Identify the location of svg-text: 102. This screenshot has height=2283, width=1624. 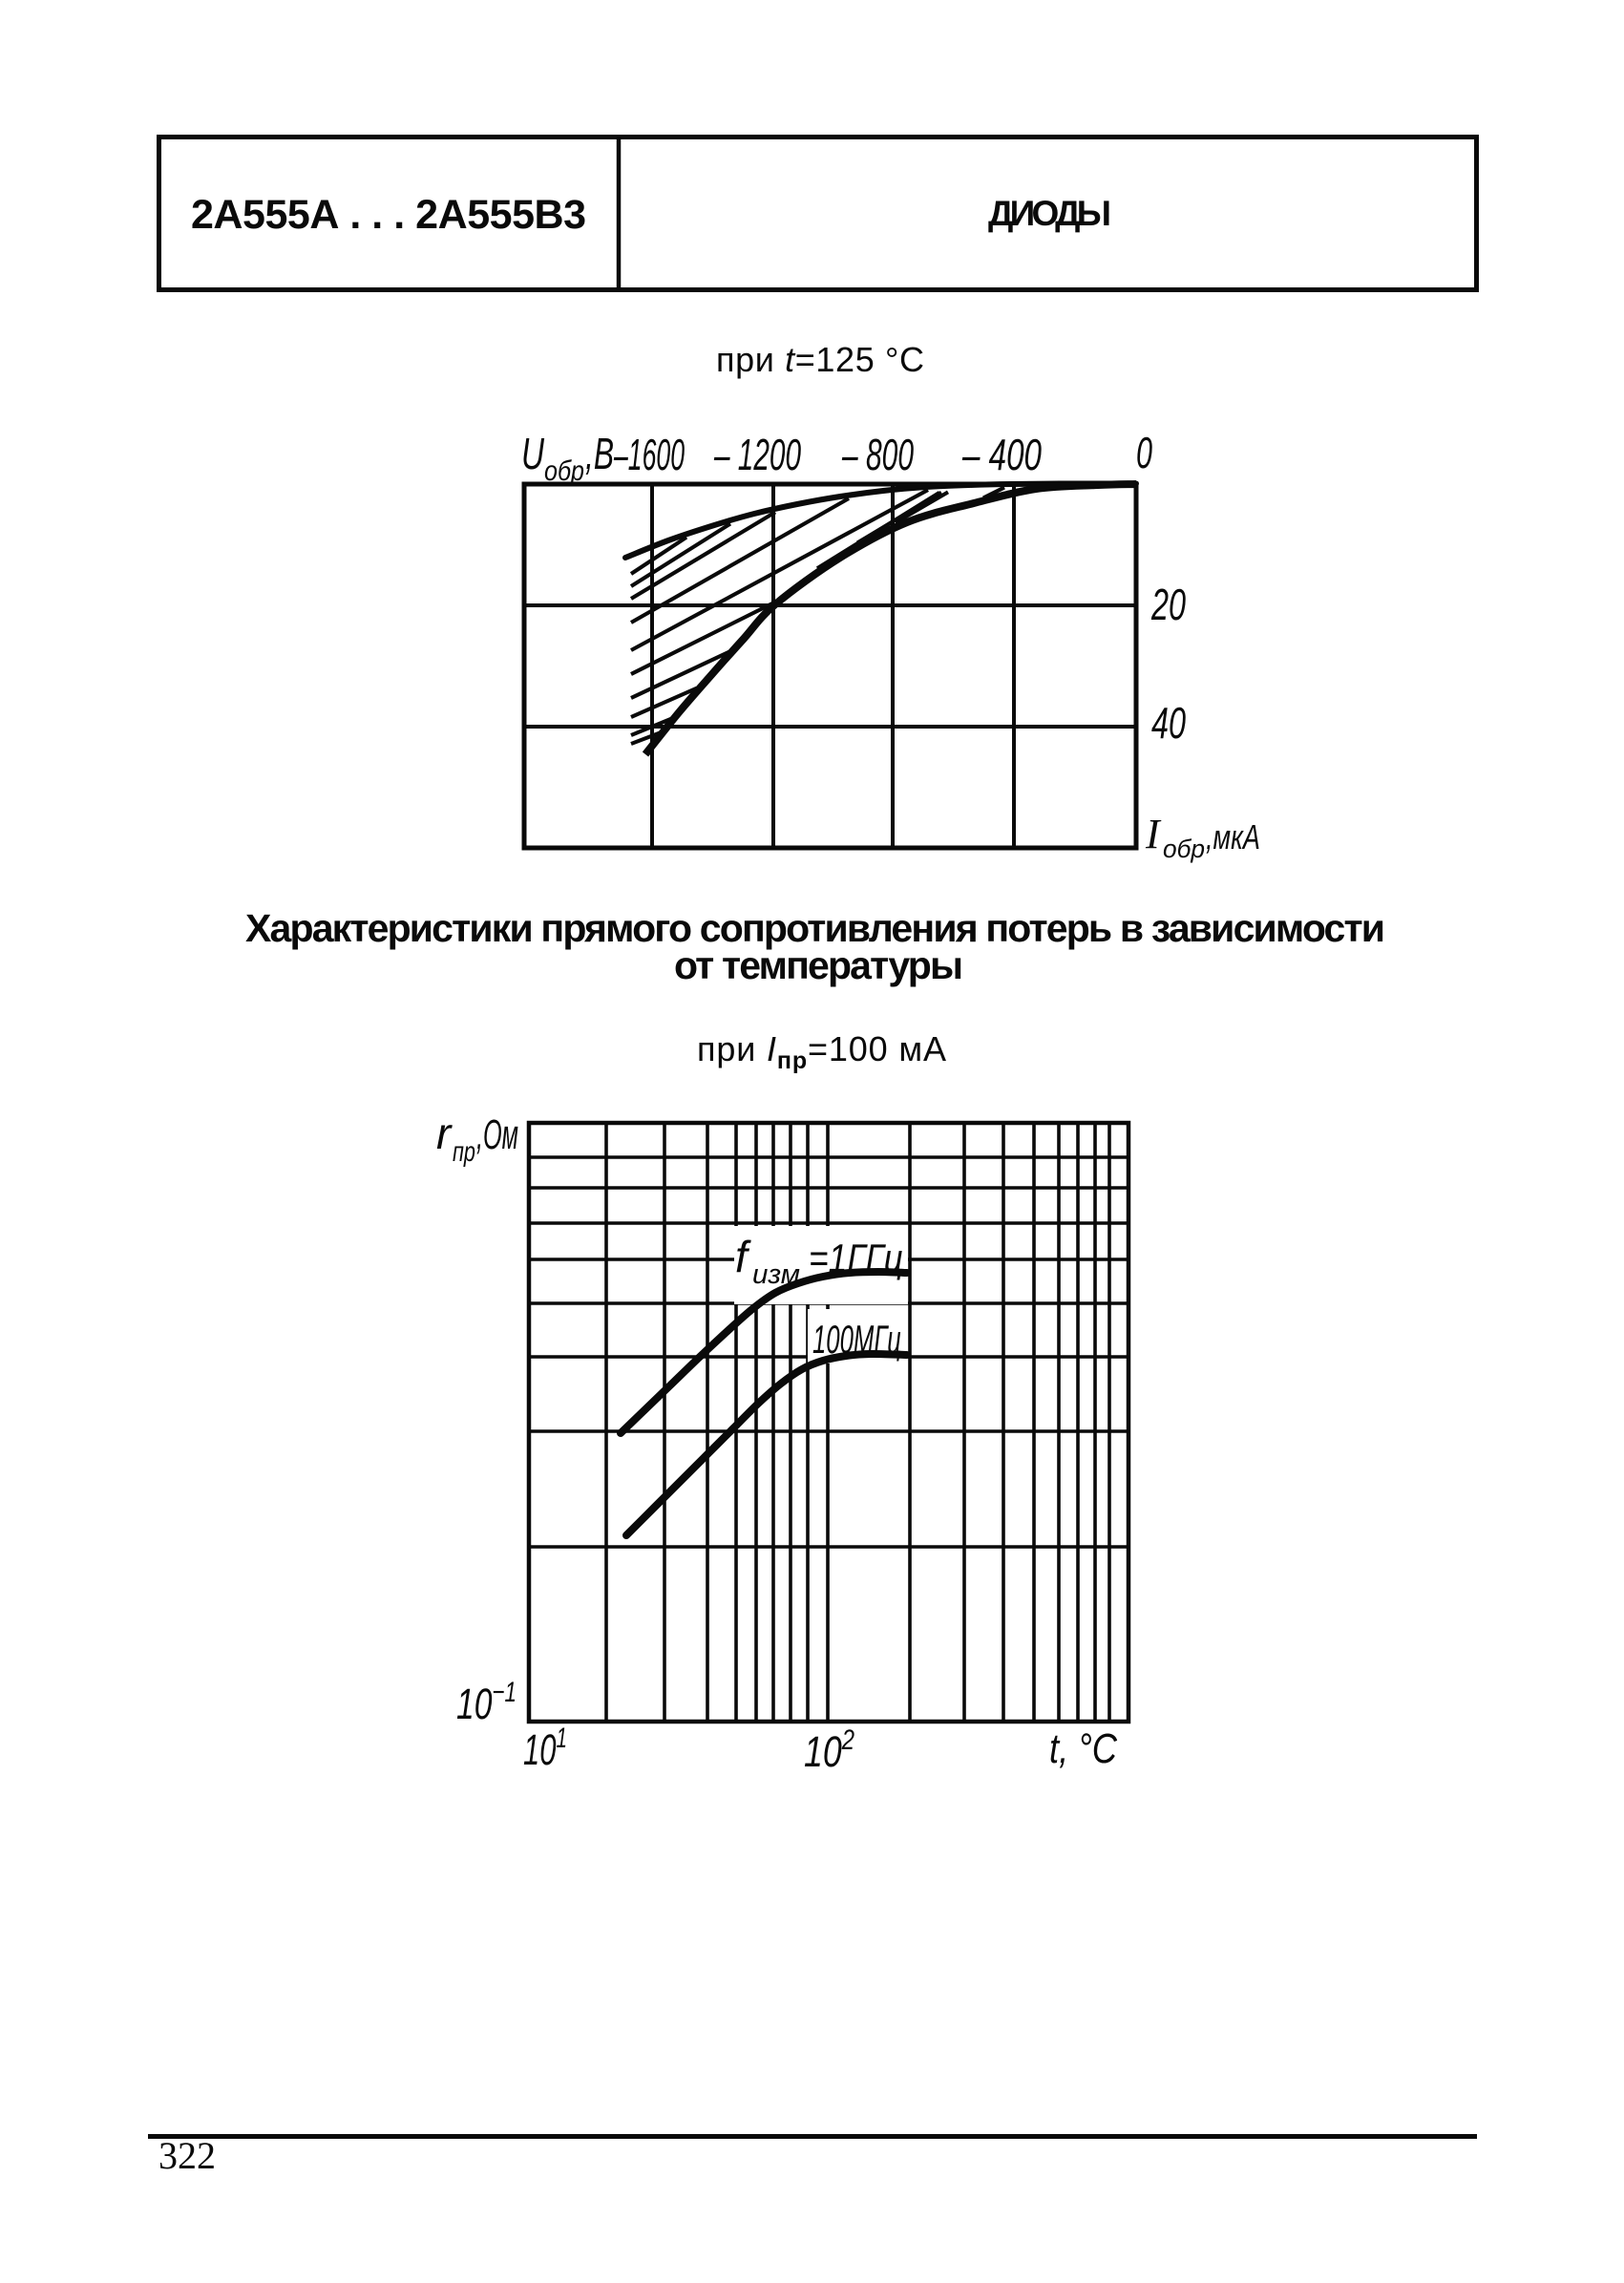
(829, 1750).